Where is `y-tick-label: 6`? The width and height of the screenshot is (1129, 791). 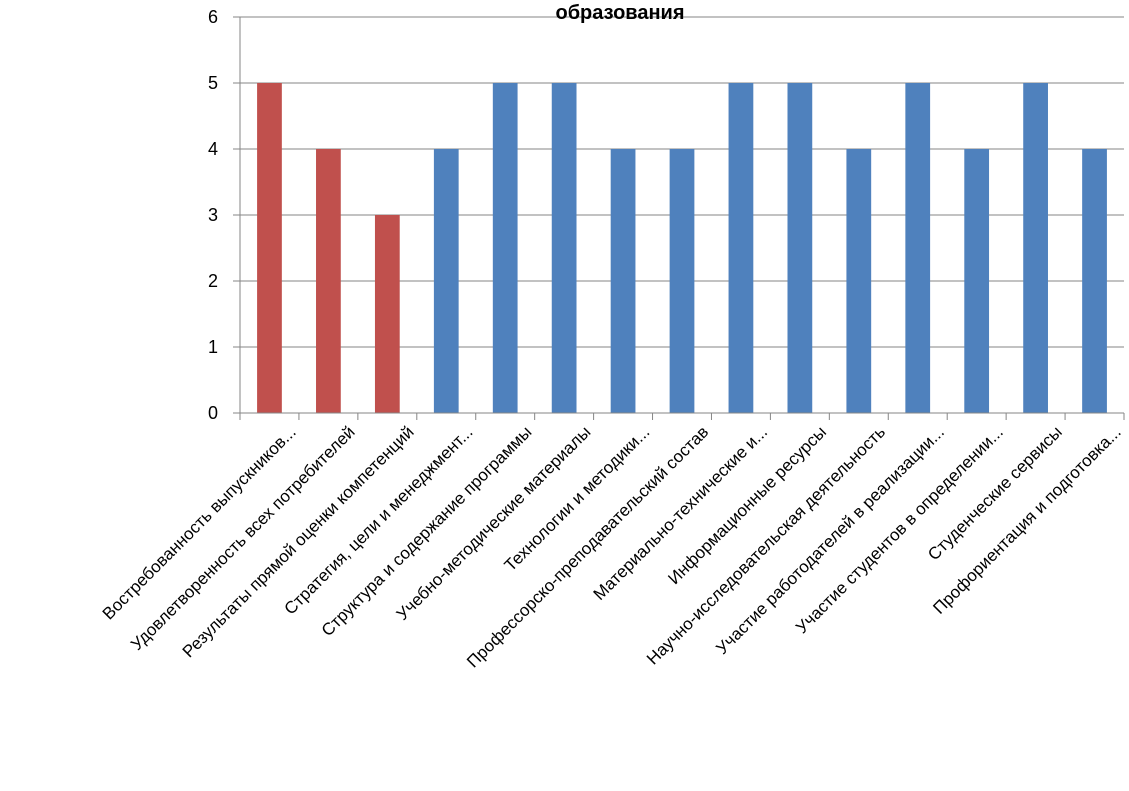
y-tick-label: 6 is located at coordinates (213, 17).